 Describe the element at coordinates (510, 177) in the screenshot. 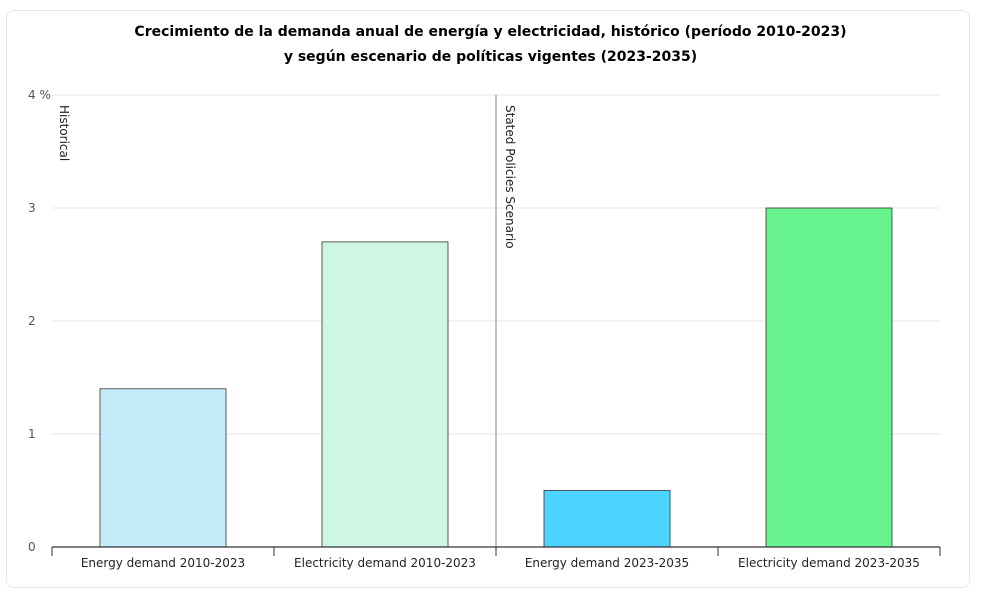

I see `segment-label: Stated Policies Scenario` at that location.